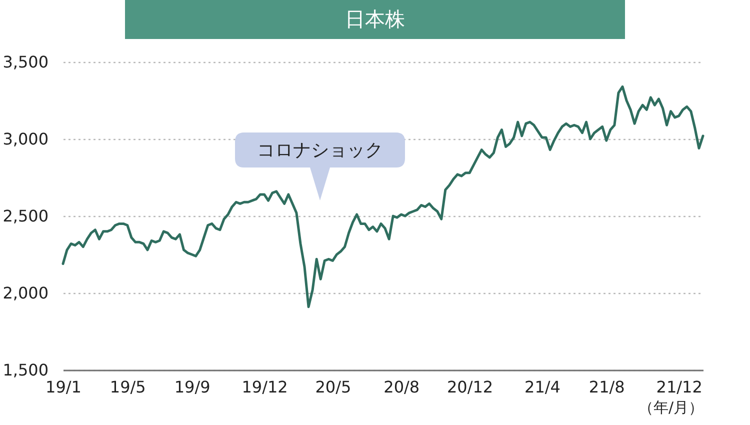 This screenshot has height=425, width=750. What do you see at coordinates (333, 387) in the screenshot?
I see `x-tick-label: 20/5` at bounding box center [333, 387].